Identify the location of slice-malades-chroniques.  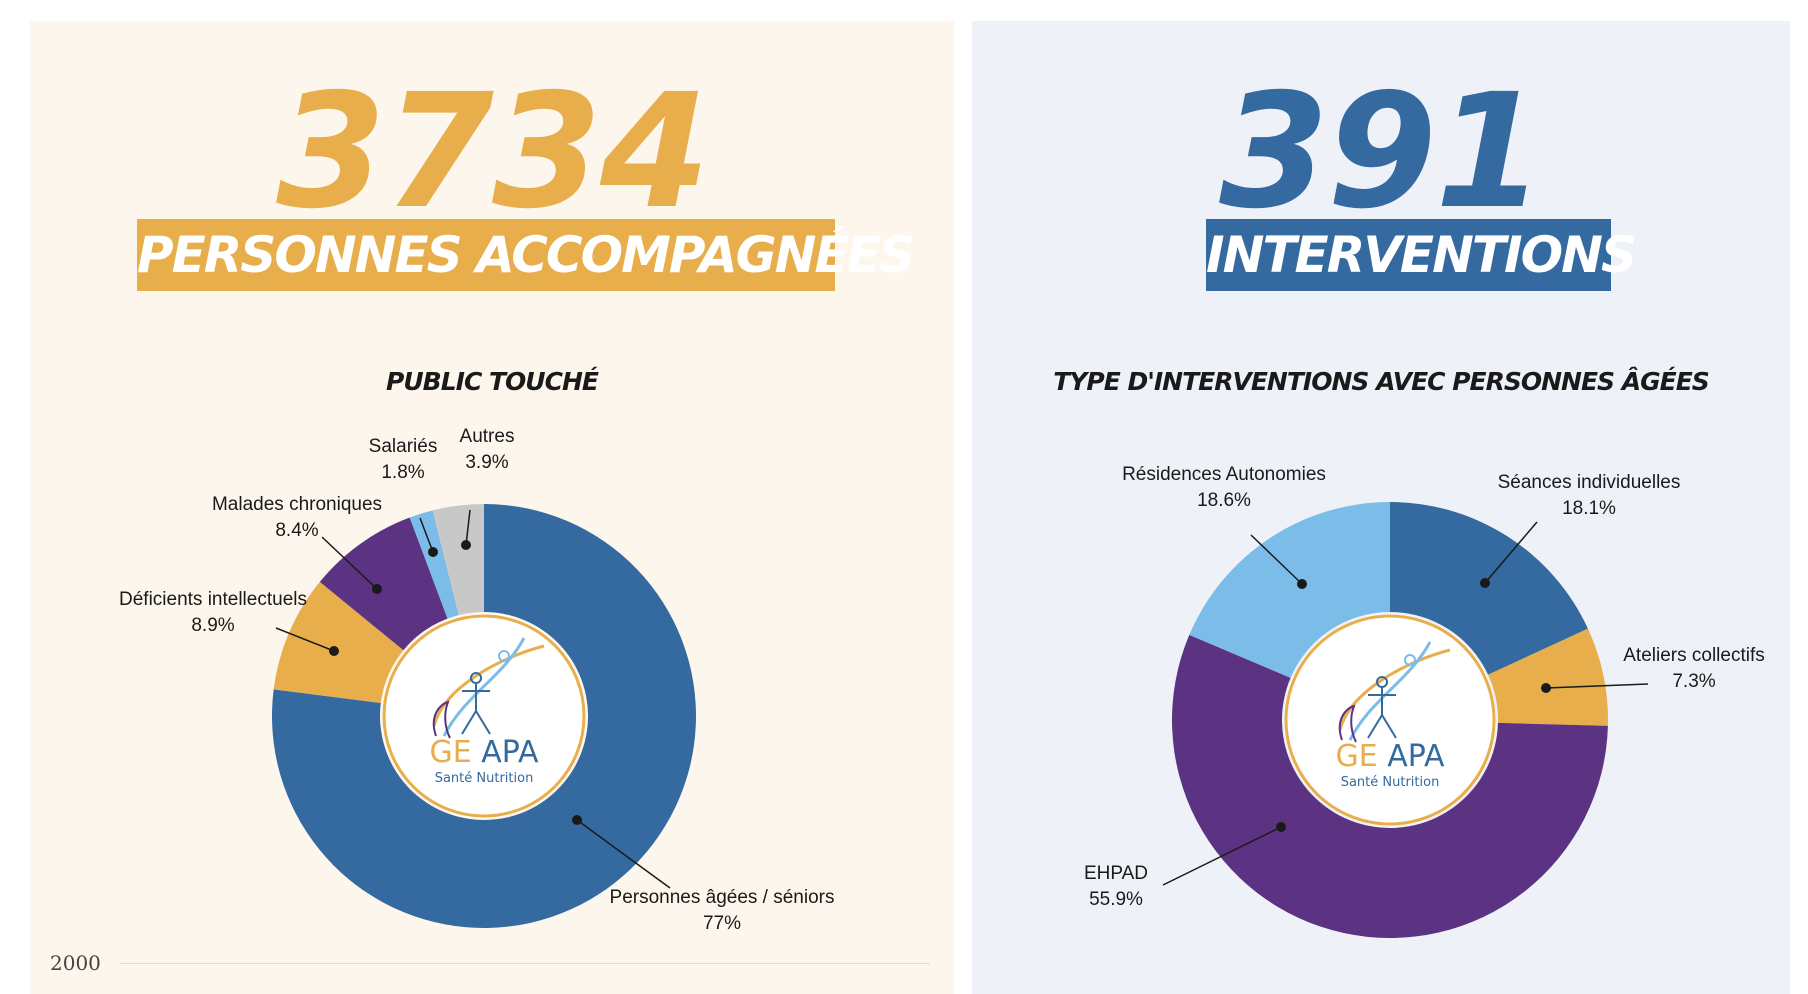
(383, 584).